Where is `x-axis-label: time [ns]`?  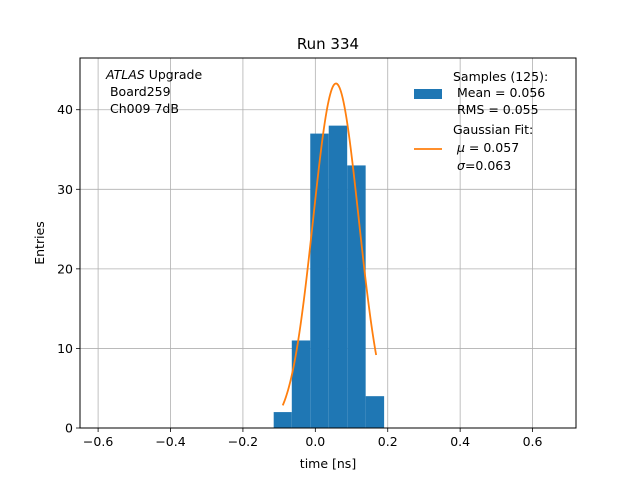 x-axis-label: time [ns] is located at coordinates (328, 463).